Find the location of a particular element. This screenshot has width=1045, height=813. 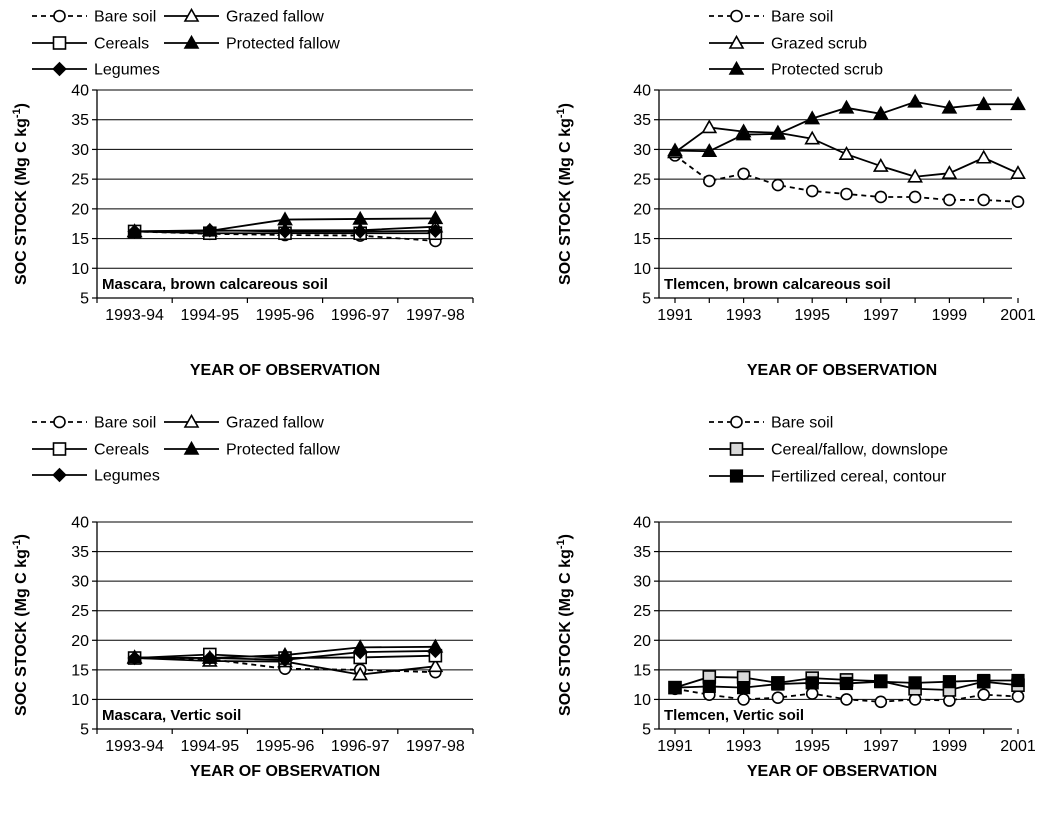

x-tick-label: 1995-96 is located at coordinates (285, 315).